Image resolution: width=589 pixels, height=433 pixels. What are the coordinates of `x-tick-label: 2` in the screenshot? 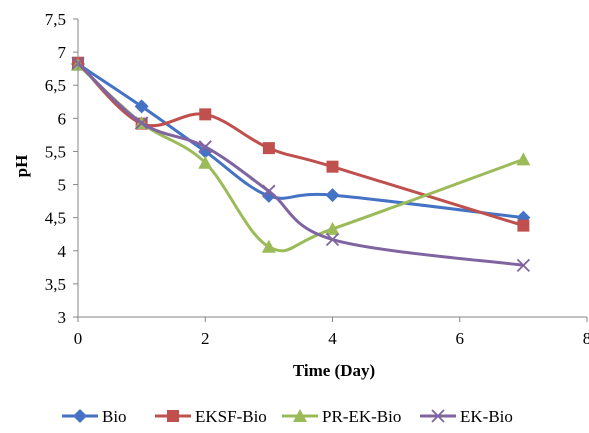 It's located at (205, 338).